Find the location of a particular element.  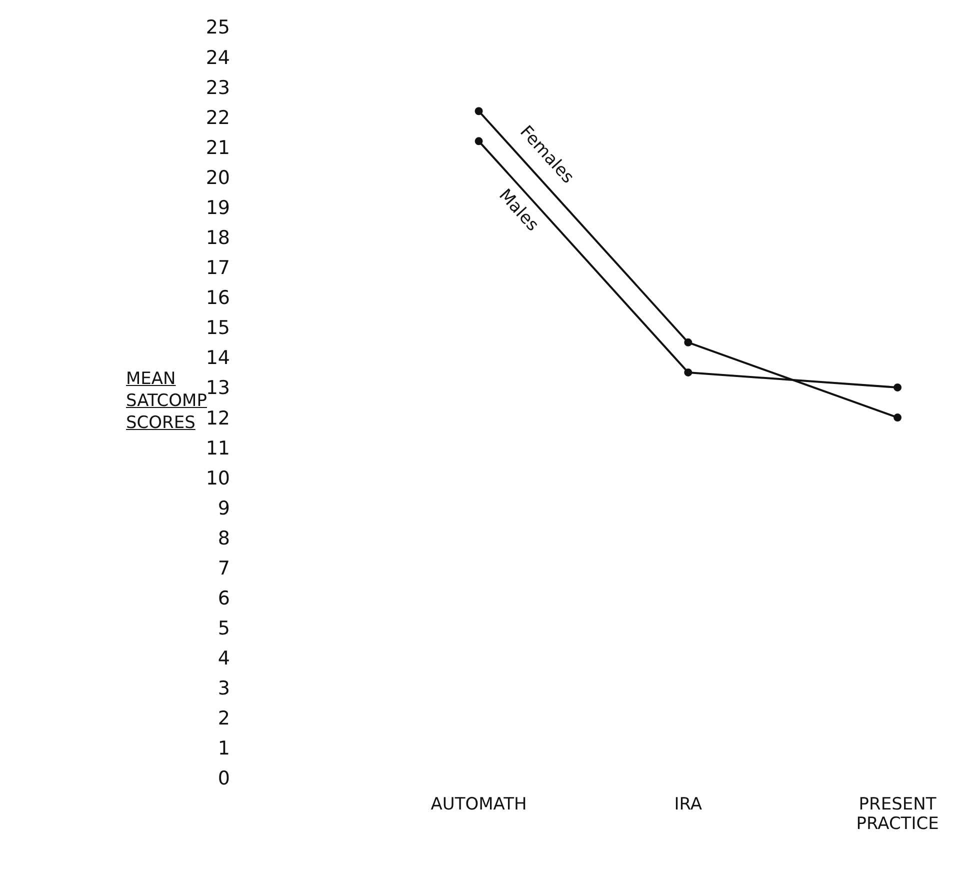

y-axis-title: MEAN SATCOMP SCORES is located at coordinates (166, 401).